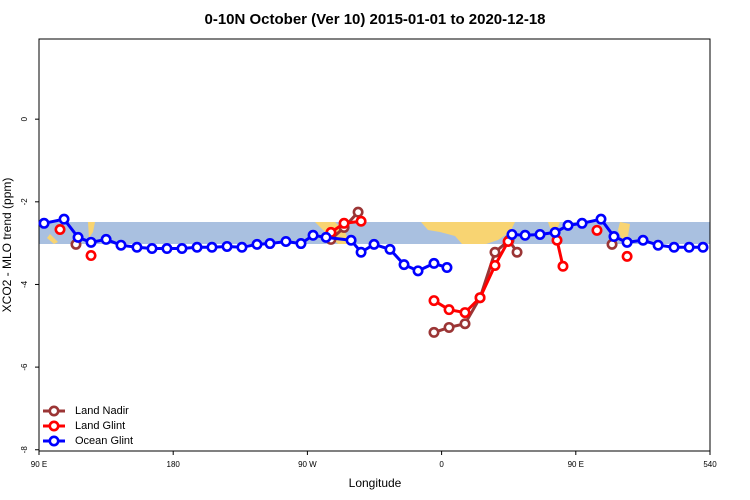 The image size is (750, 500). I want to click on y-tick-label: 0, so click(24, 118).